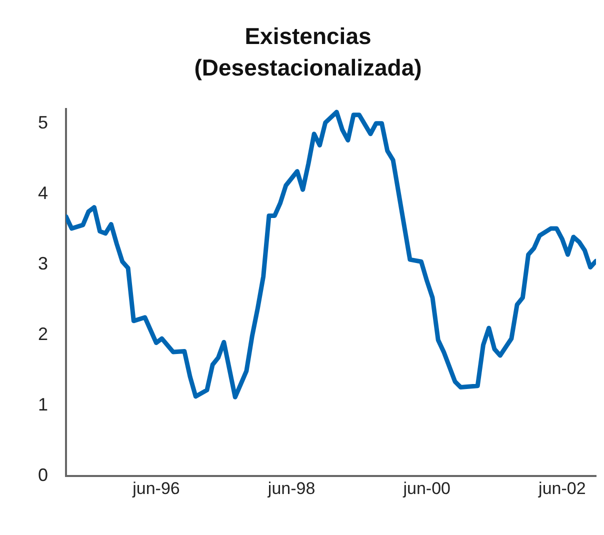 The height and width of the screenshot is (535, 604). What do you see at coordinates (43, 122) in the screenshot?
I see `y-tick-label: 5` at bounding box center [43, 122].